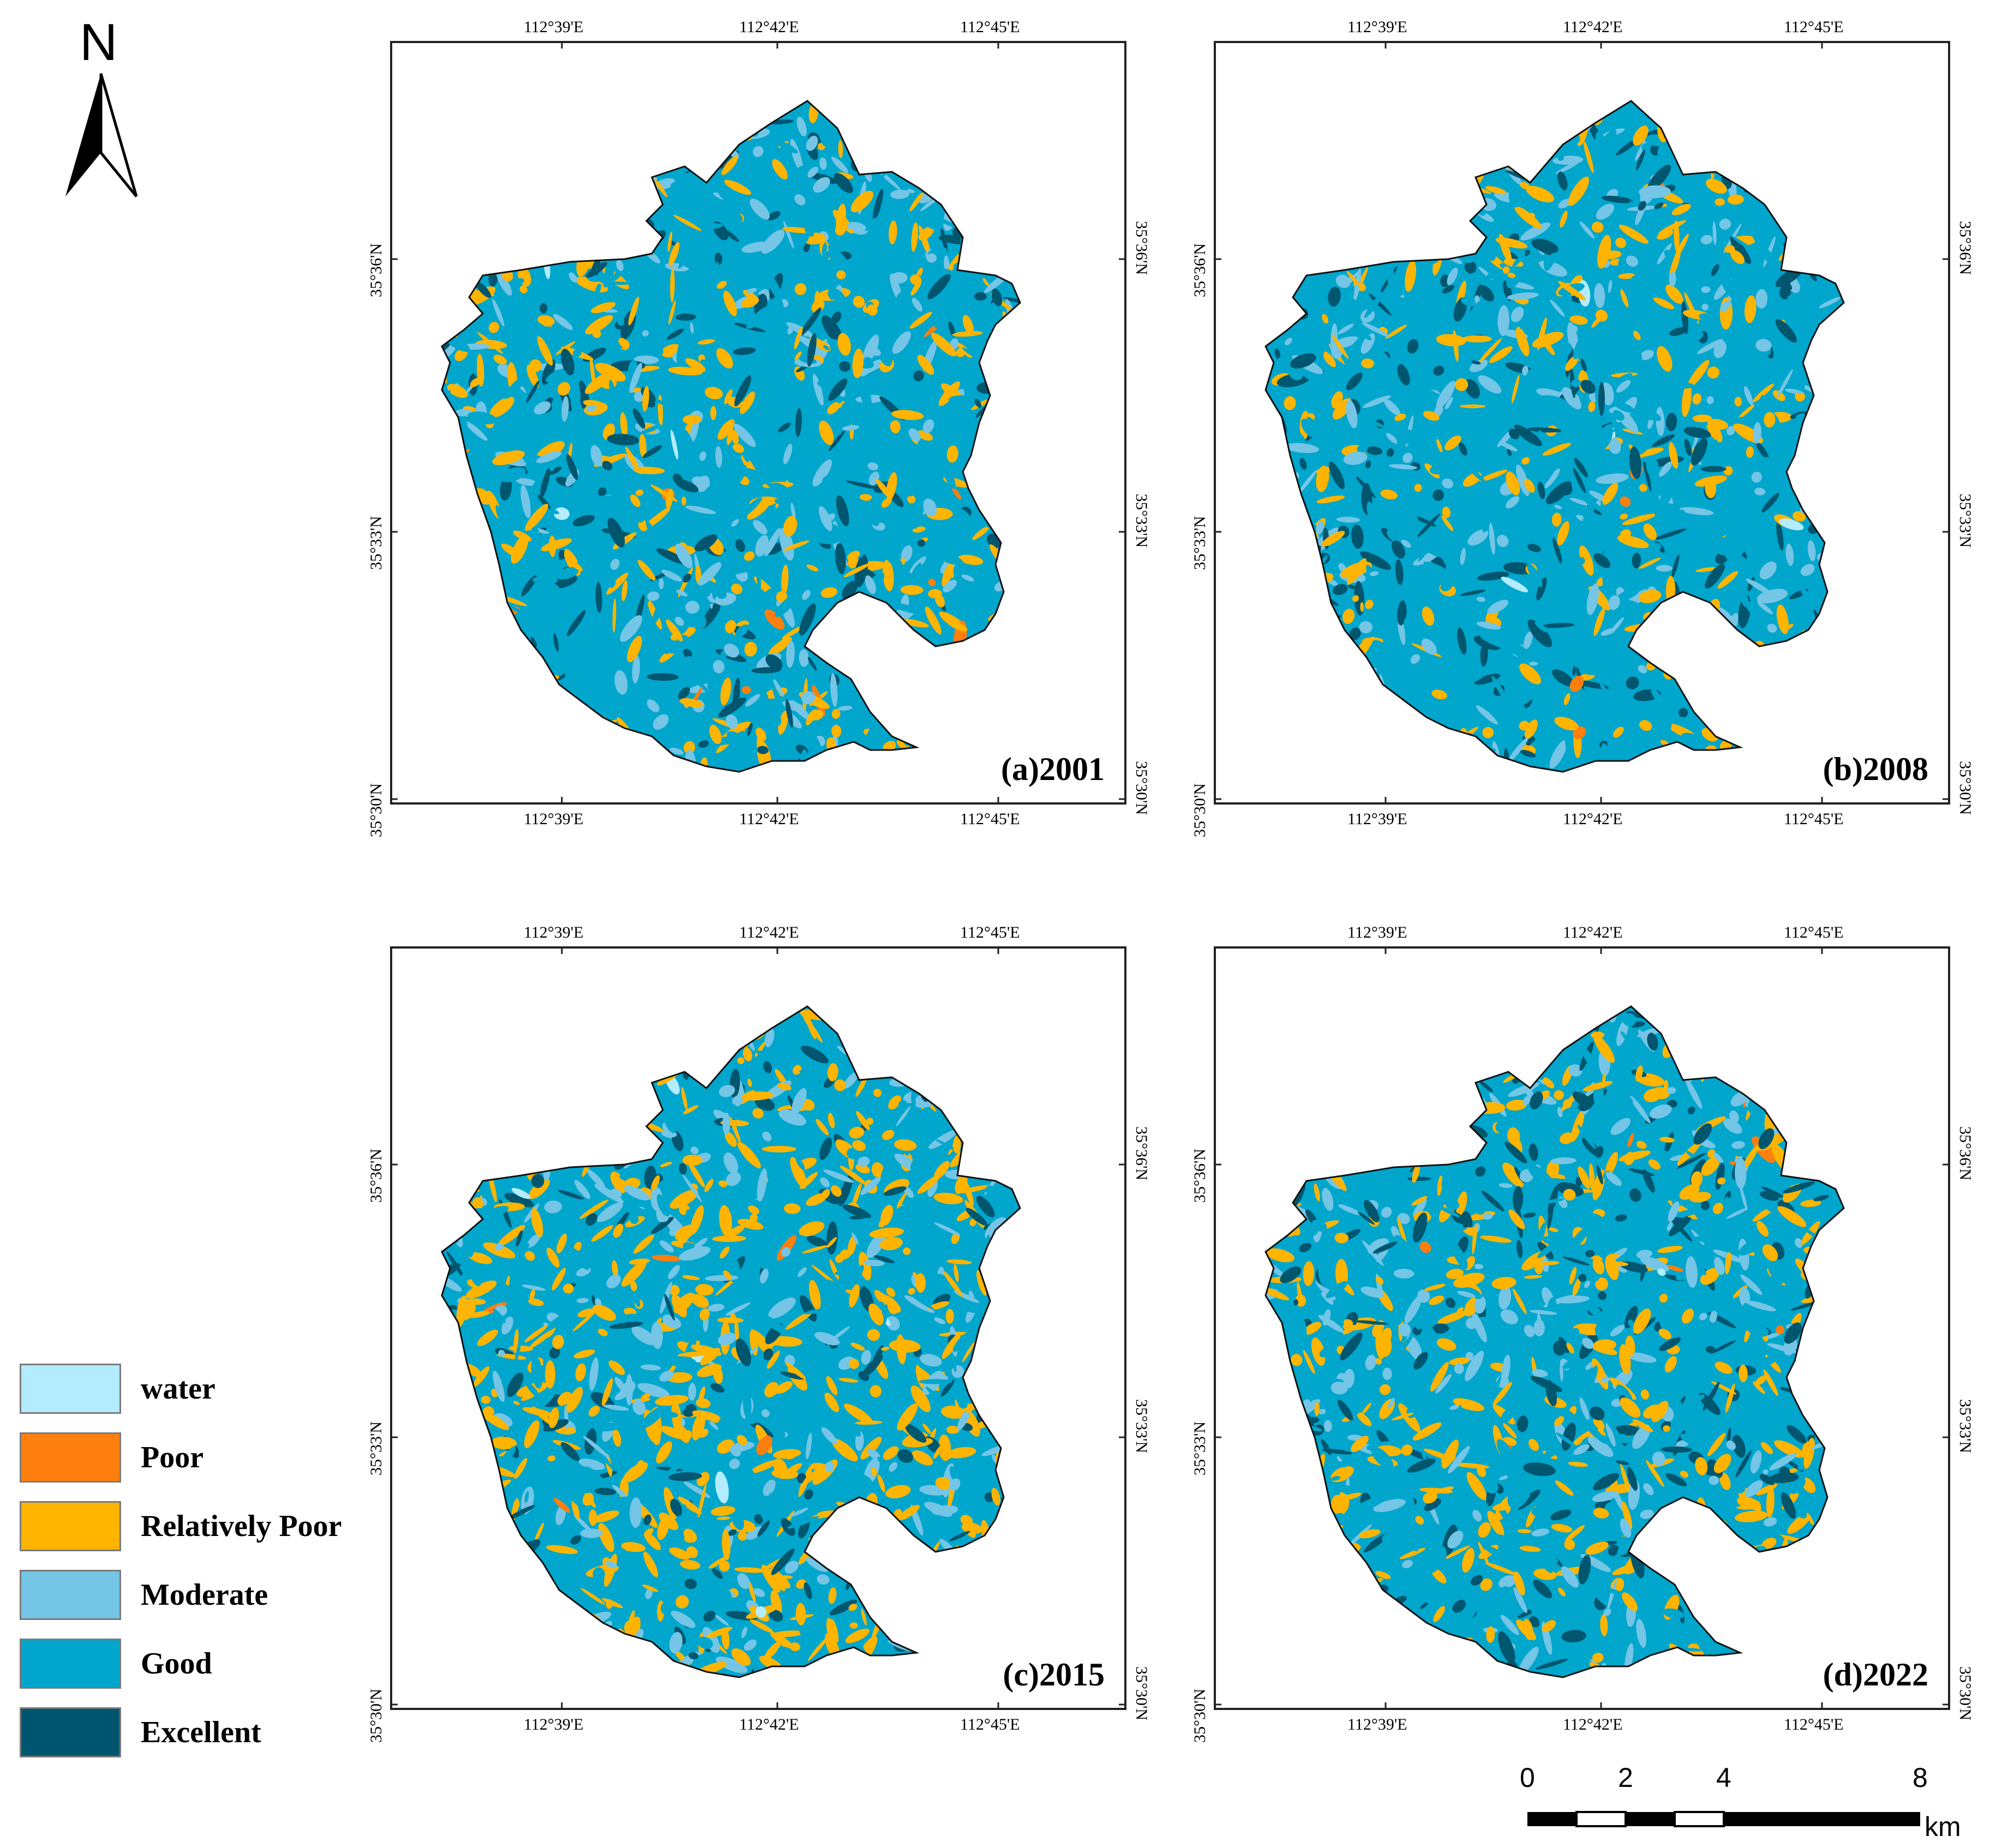 The height and width of the screenshot is (1848, 1990). What do you see at coordinates (1054, 1675) in the screenshot?
I see `panel-title: (c)2015` at bounding box center [1054, 1675].